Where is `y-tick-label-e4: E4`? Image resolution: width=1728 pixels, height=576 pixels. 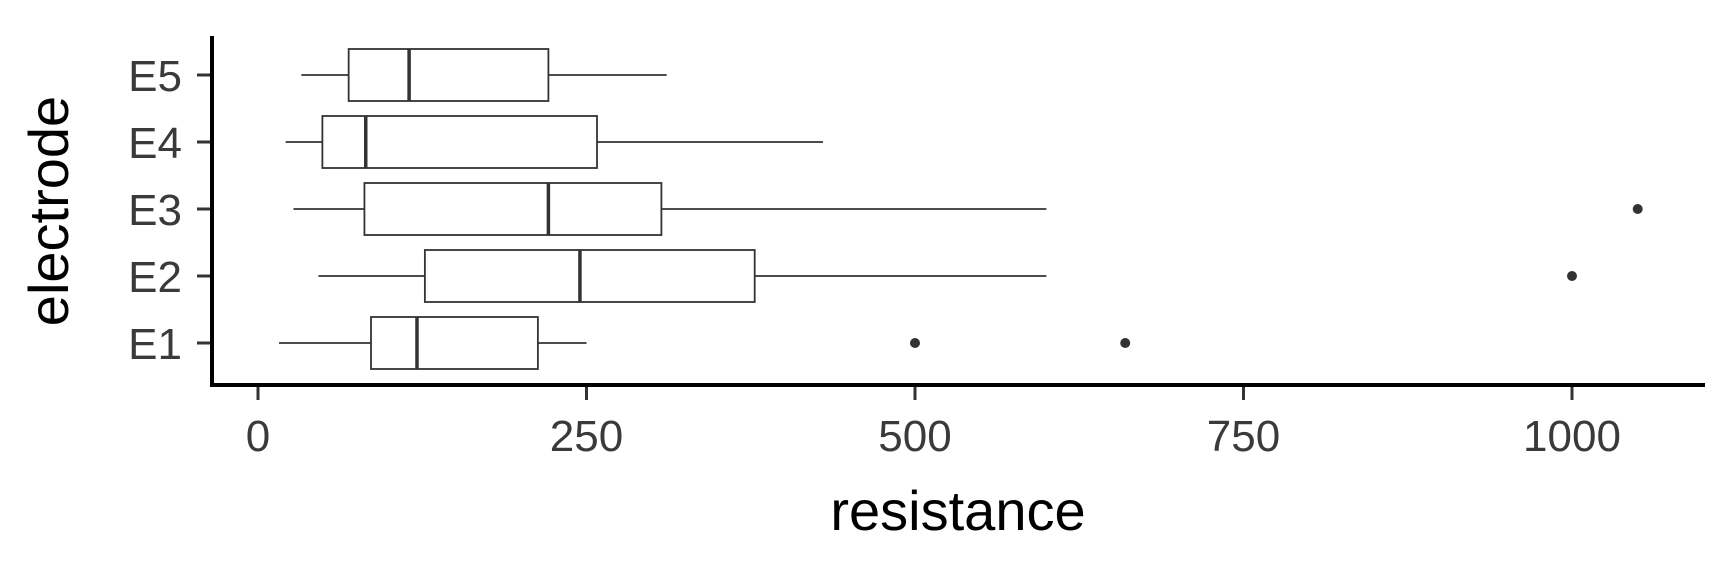 y-tick-label-e4: E4 is located at coordinates (155, 143).